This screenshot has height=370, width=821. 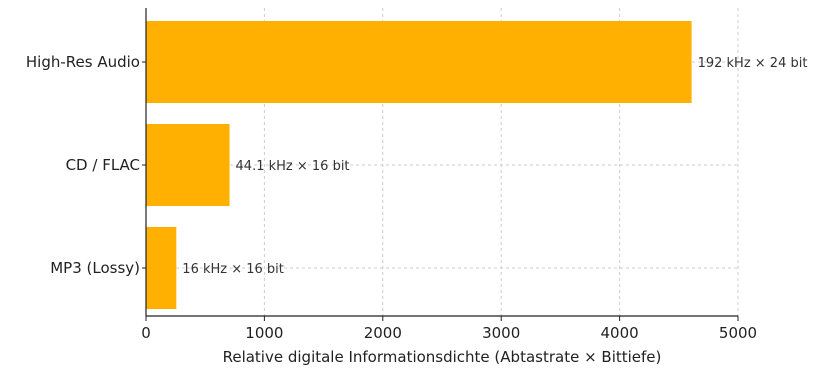 I want to click on category-label: CD / FLAC, so click(x=103, y=165).